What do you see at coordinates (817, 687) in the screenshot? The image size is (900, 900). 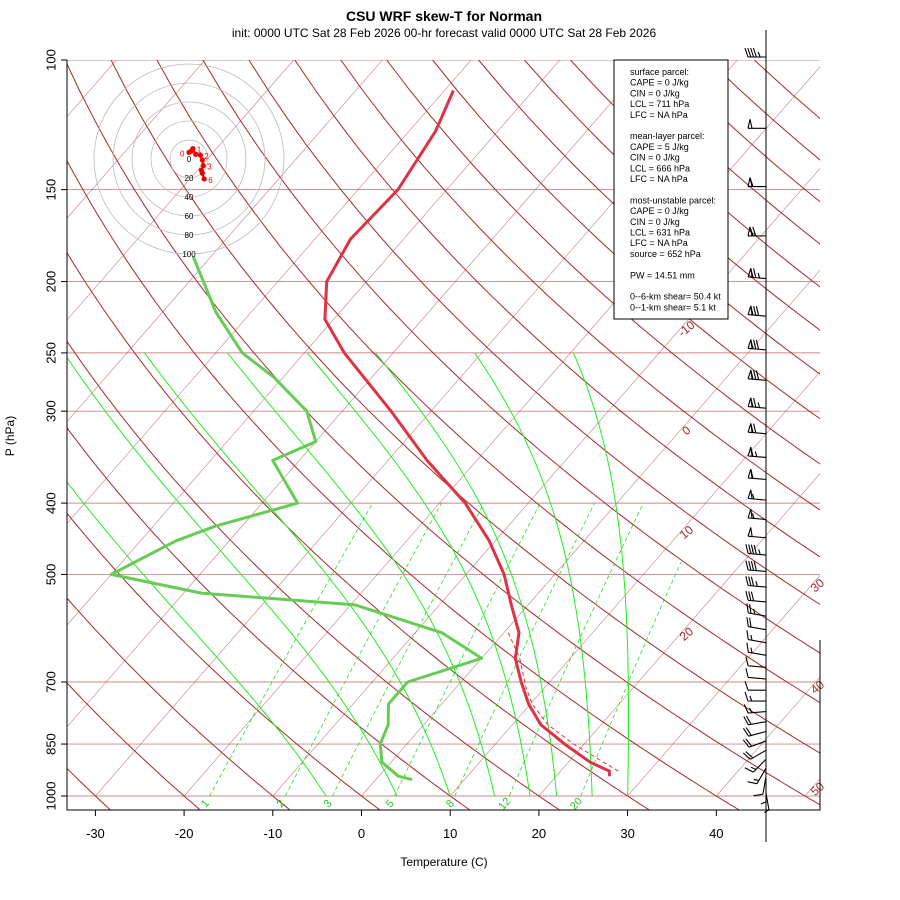 I see `isotherm-label: 40` at bounding box center [817, 687].